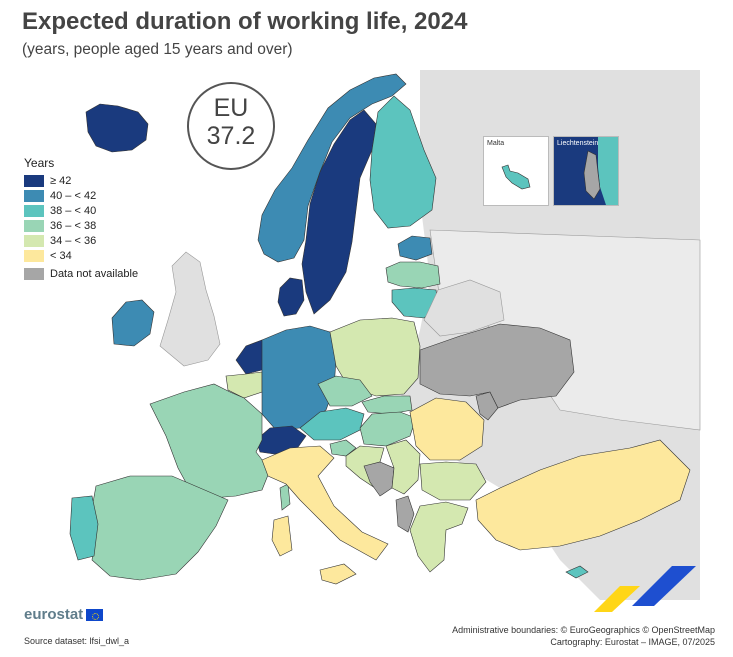 The image size is (733, 657). I want to click on country-serbia, so click(403, 467).